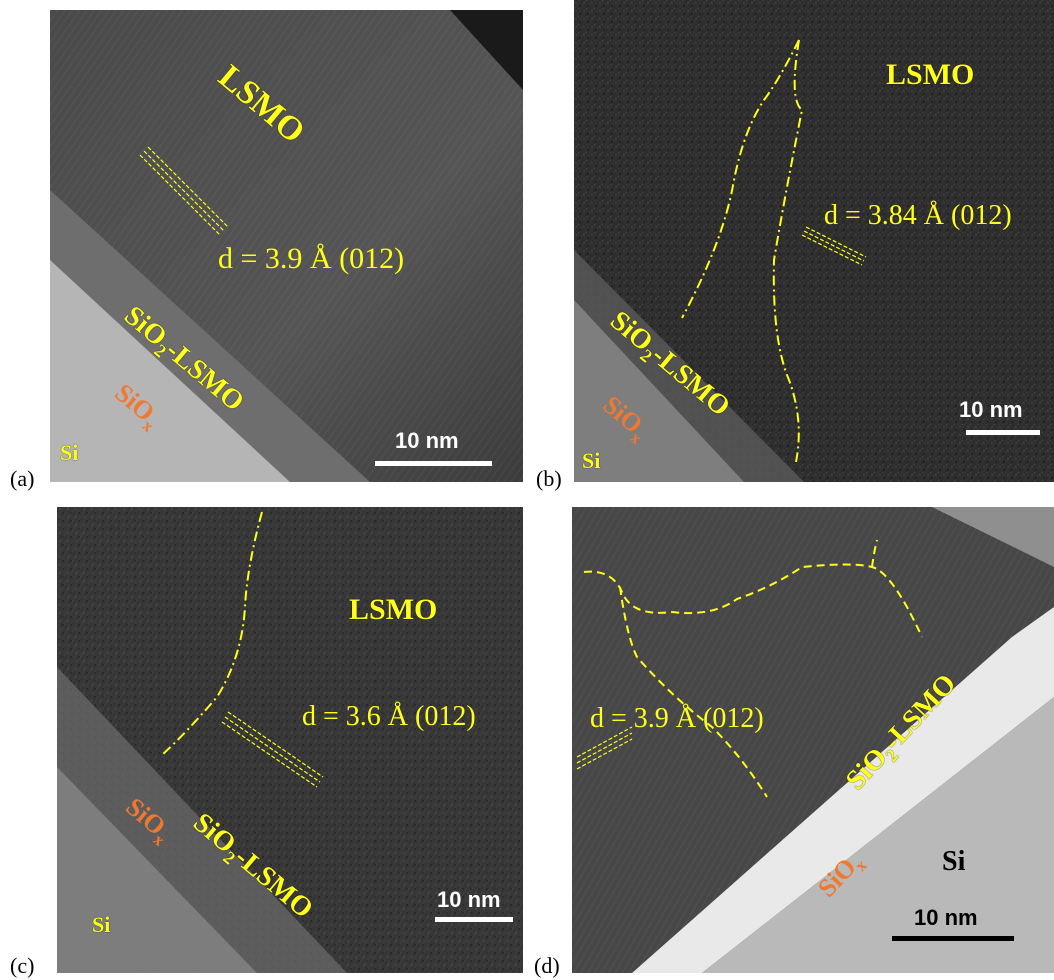  I want to click on d-spacing-label-b: d = 3.84 Å (012), so click(918, 215).